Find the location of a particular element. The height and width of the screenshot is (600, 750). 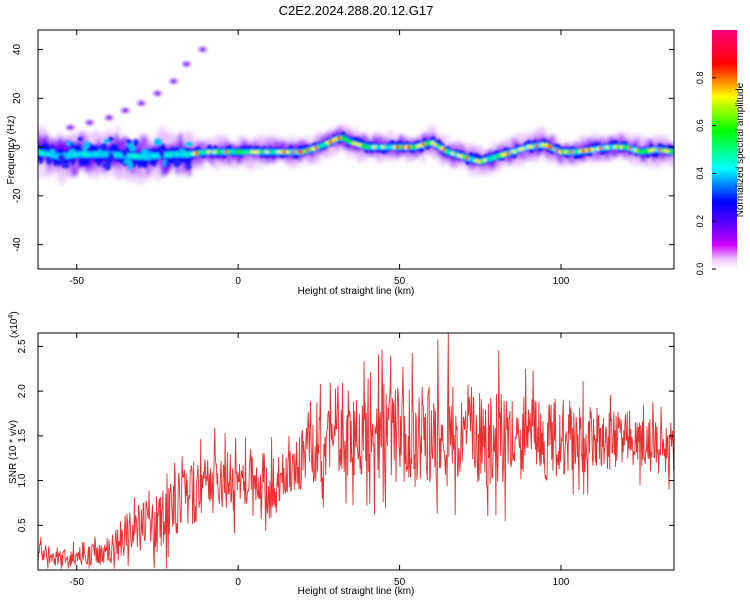

colorbar-tick-label: 0.4 is located at coordinates (700, 173).